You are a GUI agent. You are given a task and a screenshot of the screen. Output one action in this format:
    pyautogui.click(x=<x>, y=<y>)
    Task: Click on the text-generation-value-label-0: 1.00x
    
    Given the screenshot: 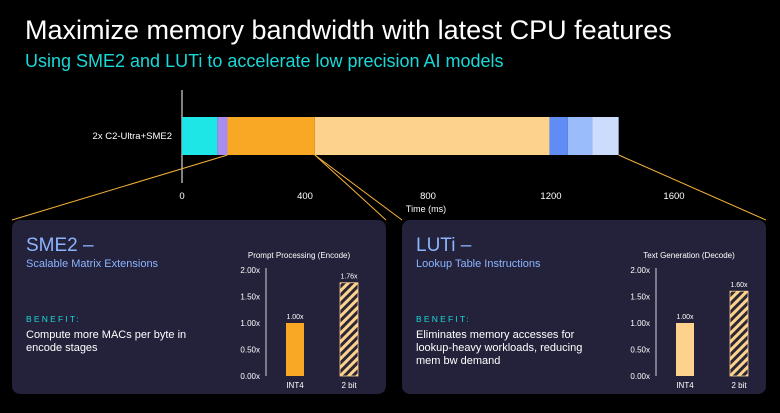 What is the action you would take?
    pyautogui.click(x=685, y=317)
    